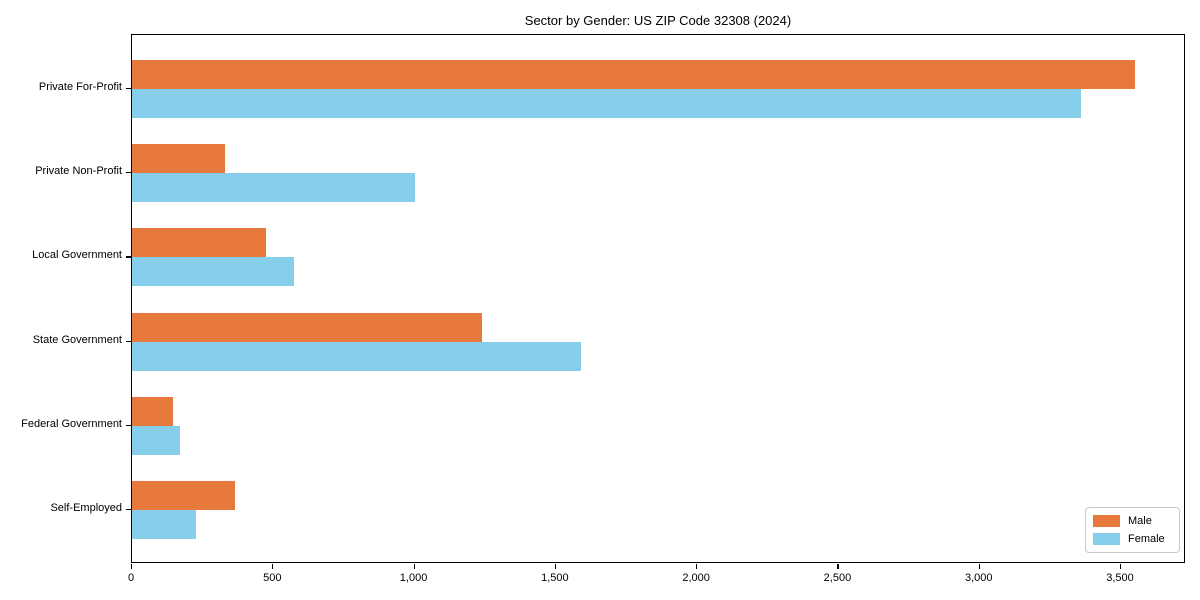 The height and width of the screenshot is (600, 1200). What do you see at coordinates (978, 578) in the screenshot?
I see `x-tick-label-3-000: 3,000` at bounding box center [978, 578].